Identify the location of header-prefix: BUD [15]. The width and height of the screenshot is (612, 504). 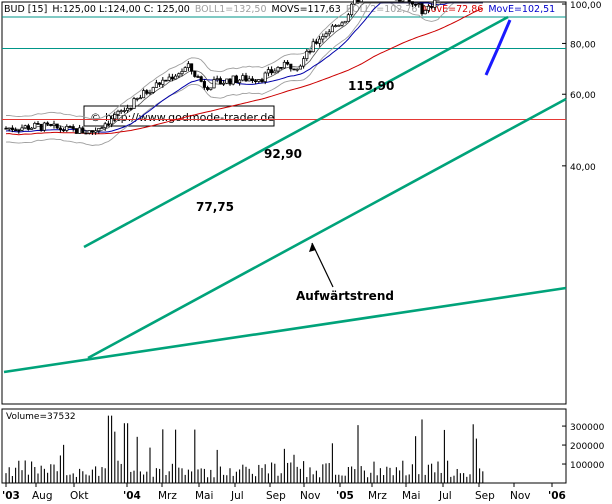
(25, 9).